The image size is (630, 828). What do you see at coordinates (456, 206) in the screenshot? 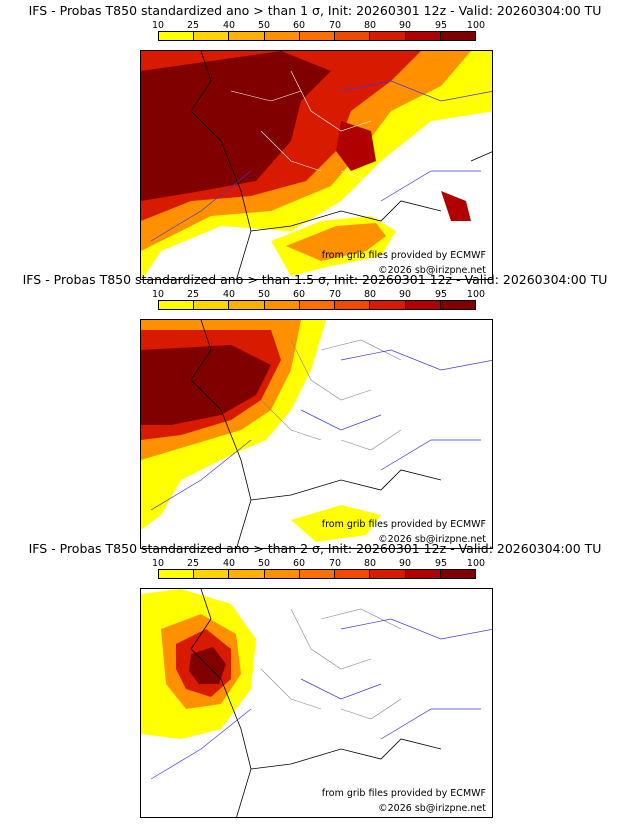
I see `prob-field-corsica` at bounding box center [456, 206].